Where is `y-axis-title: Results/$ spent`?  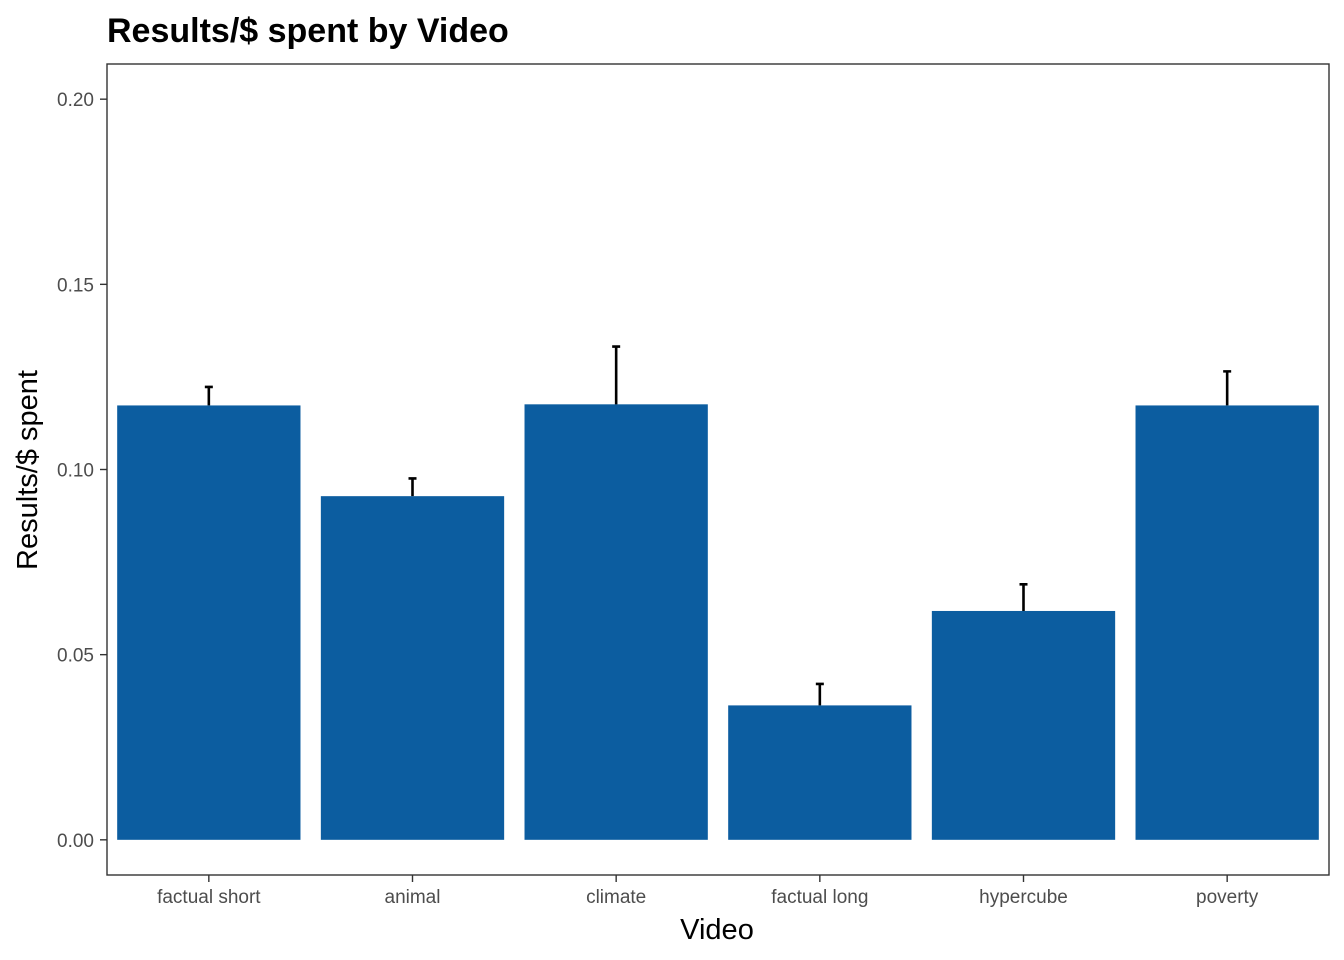
y-axis-title: Results/$ spent is located at coordinates (28, 470).